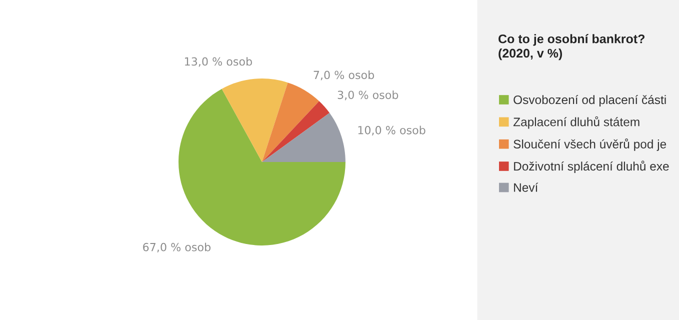 Image resolution: width=679 pixels, height=320 pixels. I want to click on legend-label: Sloučení všech úvěrů pod je, so click(590, 144).